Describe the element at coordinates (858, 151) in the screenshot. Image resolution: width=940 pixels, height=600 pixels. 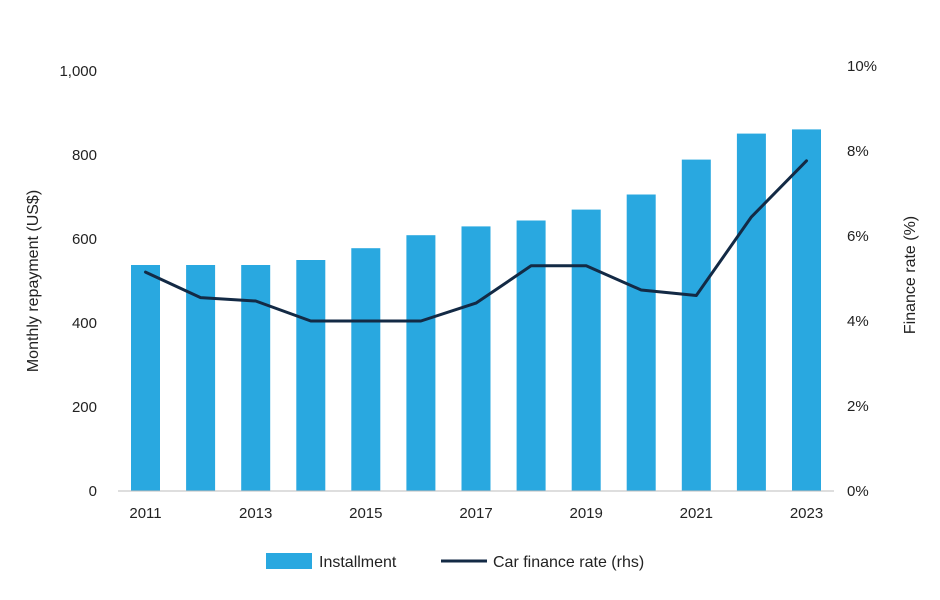
I see `y2-tick-label: 8%` at that location.